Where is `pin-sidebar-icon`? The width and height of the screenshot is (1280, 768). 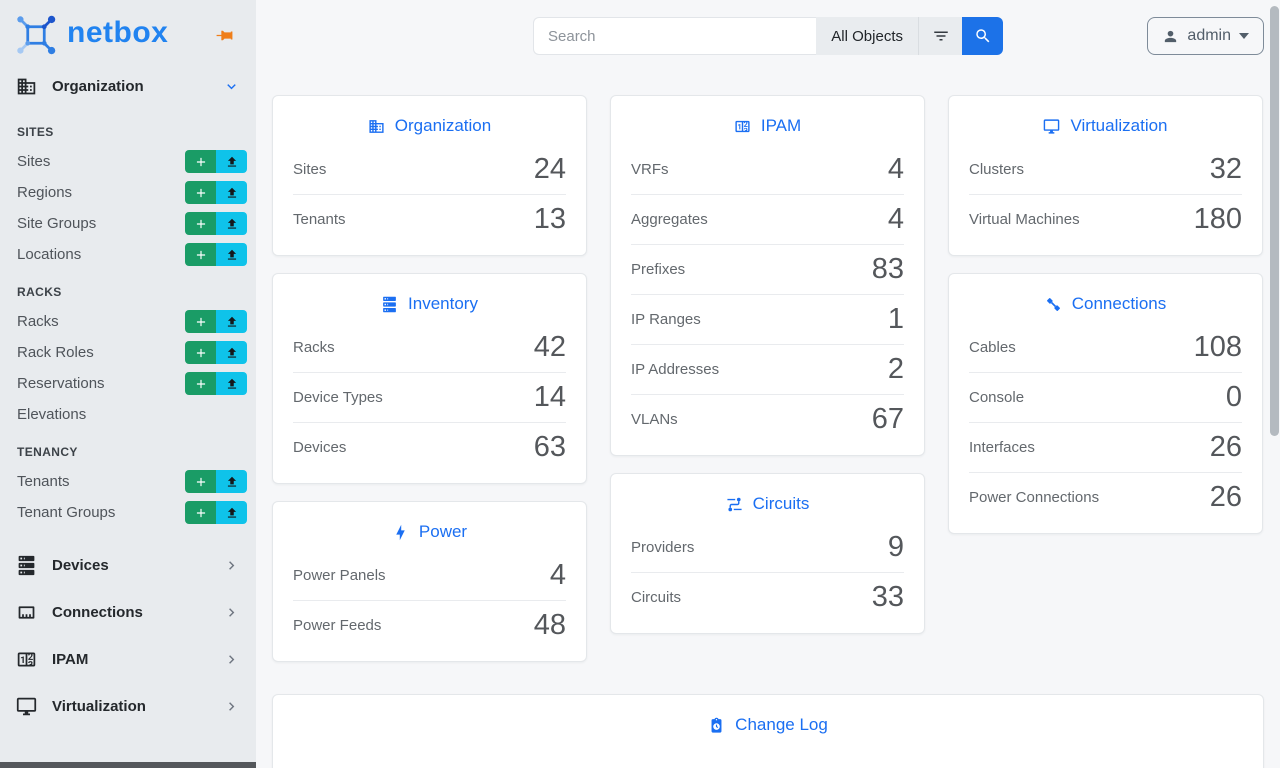
pin-sidebar-icon is located at coordinates (224, 35).